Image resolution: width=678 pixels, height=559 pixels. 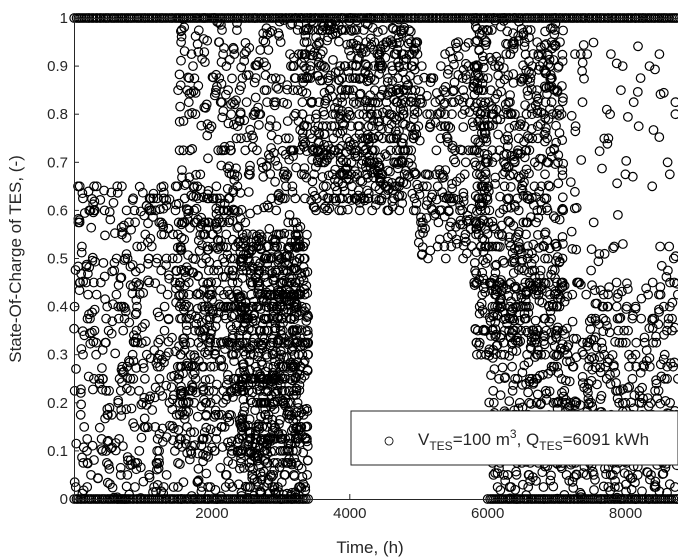 I want to click on legend-volume-text: =100 m, so click(x=481, y=439).